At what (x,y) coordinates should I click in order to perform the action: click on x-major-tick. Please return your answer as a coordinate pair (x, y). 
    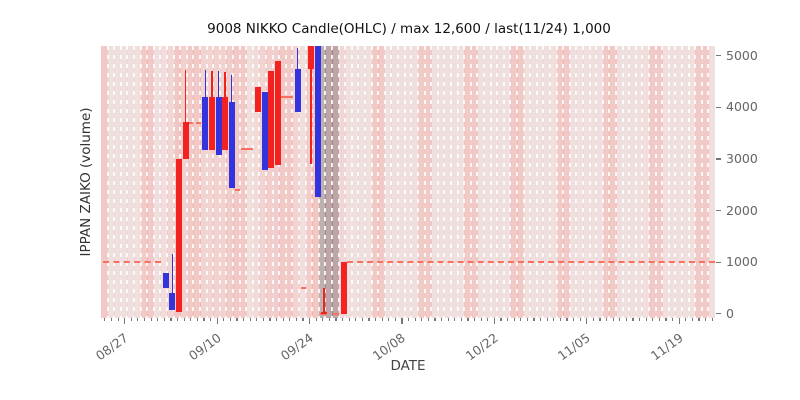
    Looking at the image, I should click on (494, 321).